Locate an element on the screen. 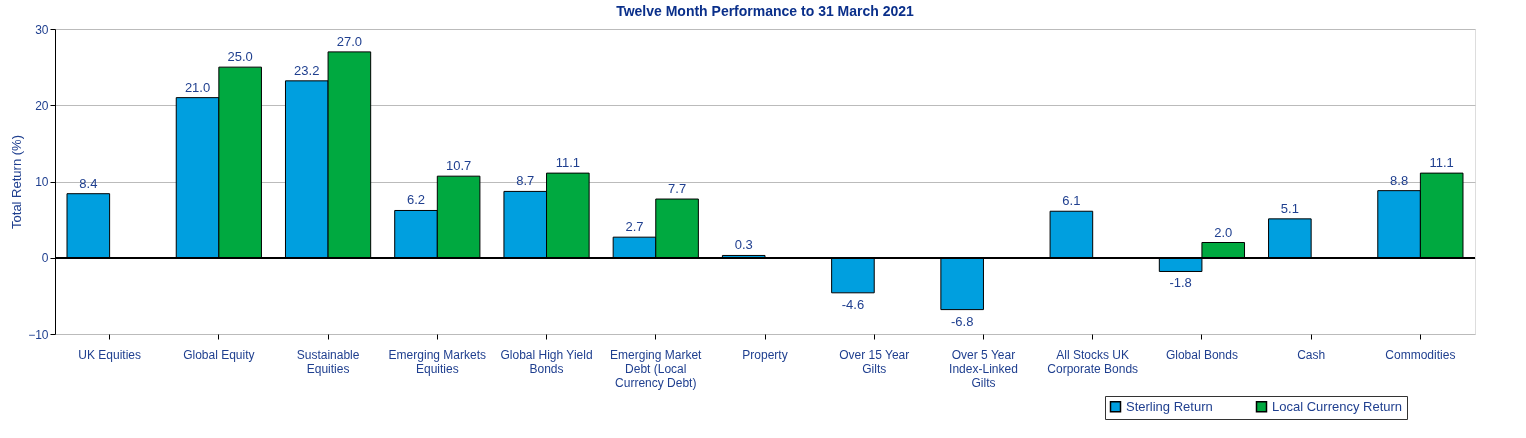  y-tick-label: 0 is located at coordinates (45, 258).